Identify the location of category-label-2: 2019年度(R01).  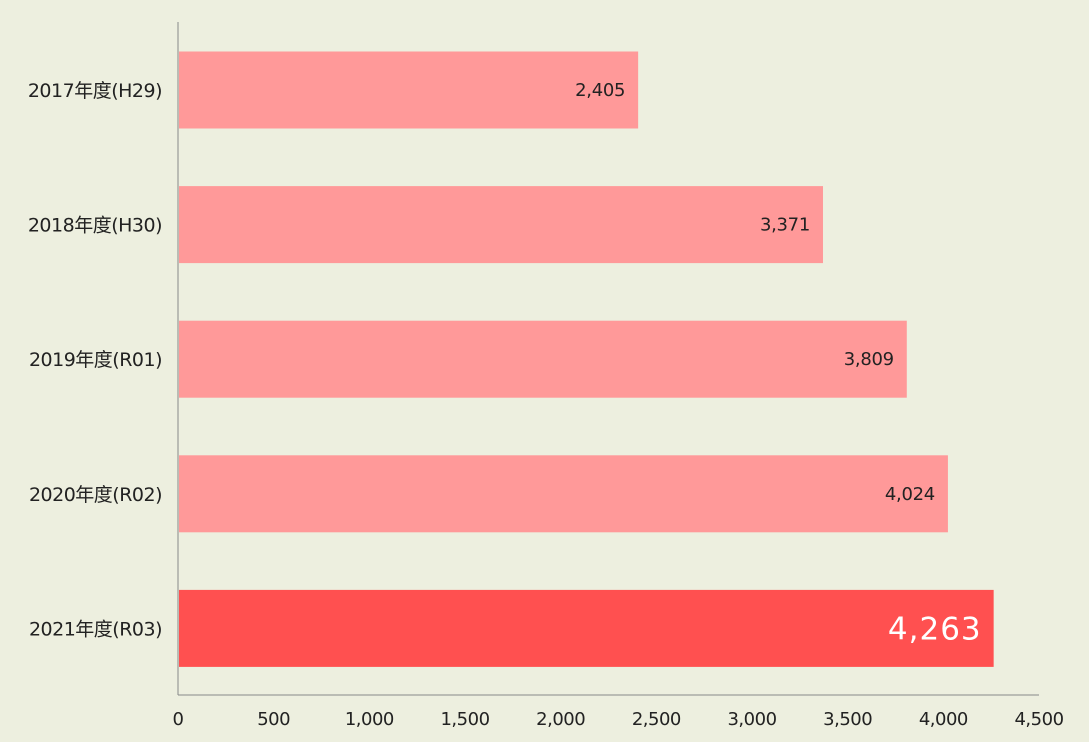
(95, 360).